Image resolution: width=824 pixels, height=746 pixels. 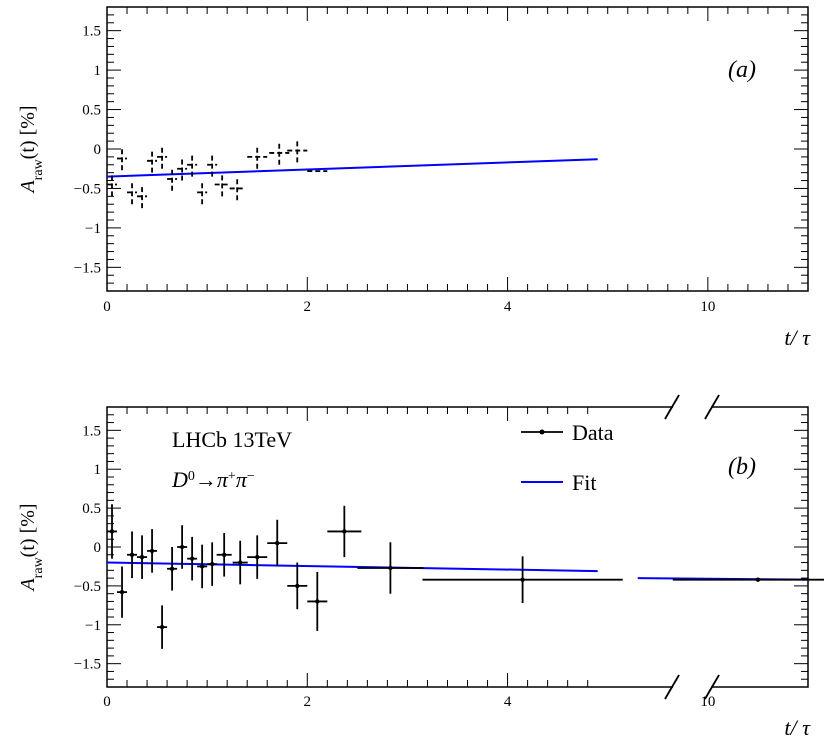 I want to click on y-axis-label-arg: (t) [%], so click(x=28, y=132).